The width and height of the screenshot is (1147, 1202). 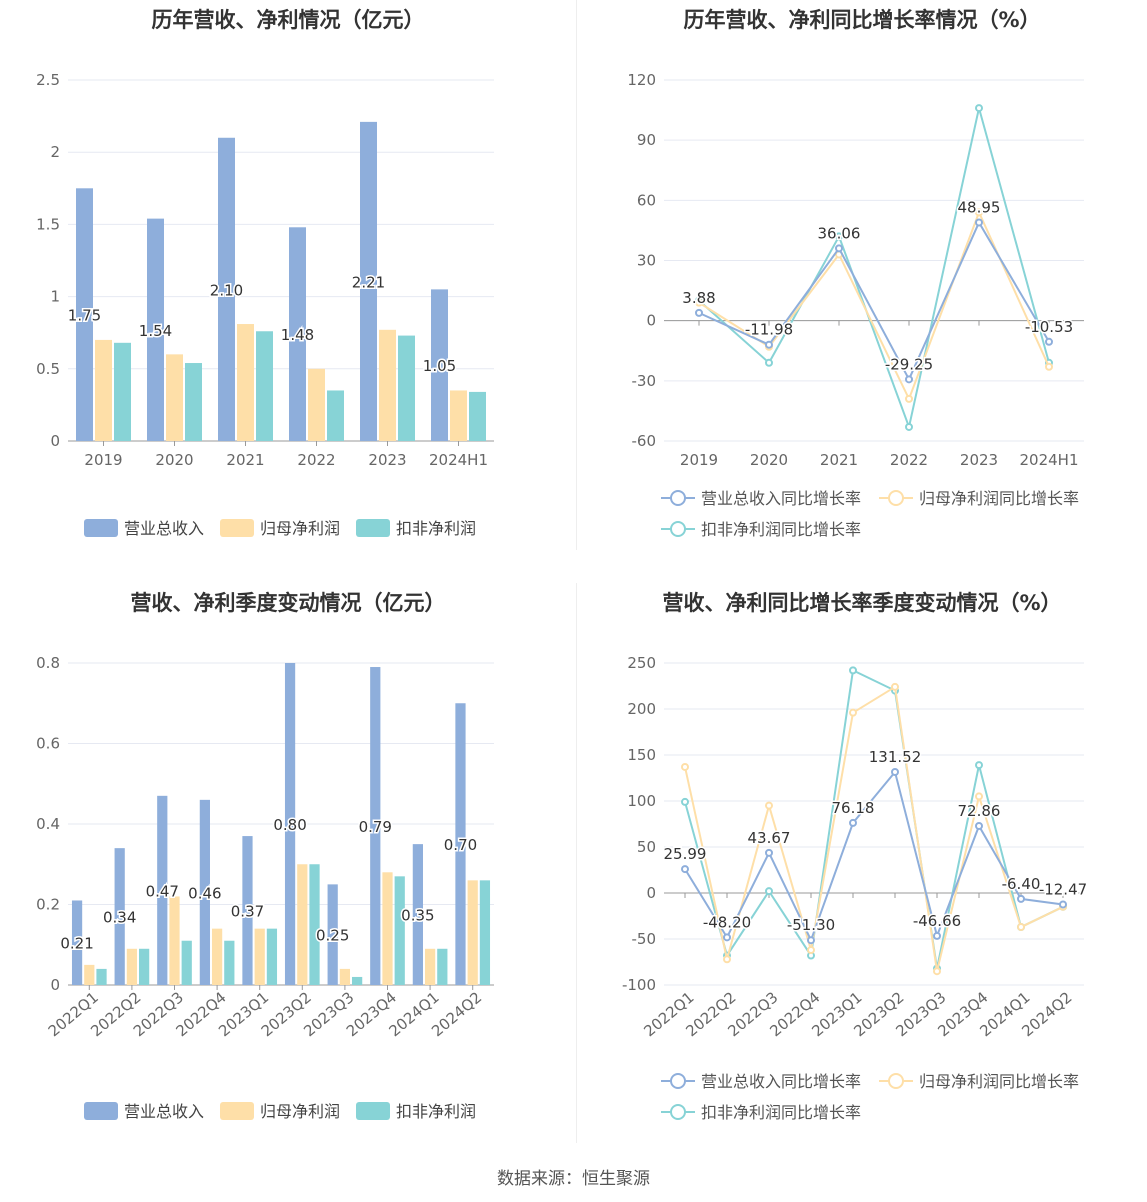 I want to click on point-value-label: -46.66, so click(x=937, y=921).